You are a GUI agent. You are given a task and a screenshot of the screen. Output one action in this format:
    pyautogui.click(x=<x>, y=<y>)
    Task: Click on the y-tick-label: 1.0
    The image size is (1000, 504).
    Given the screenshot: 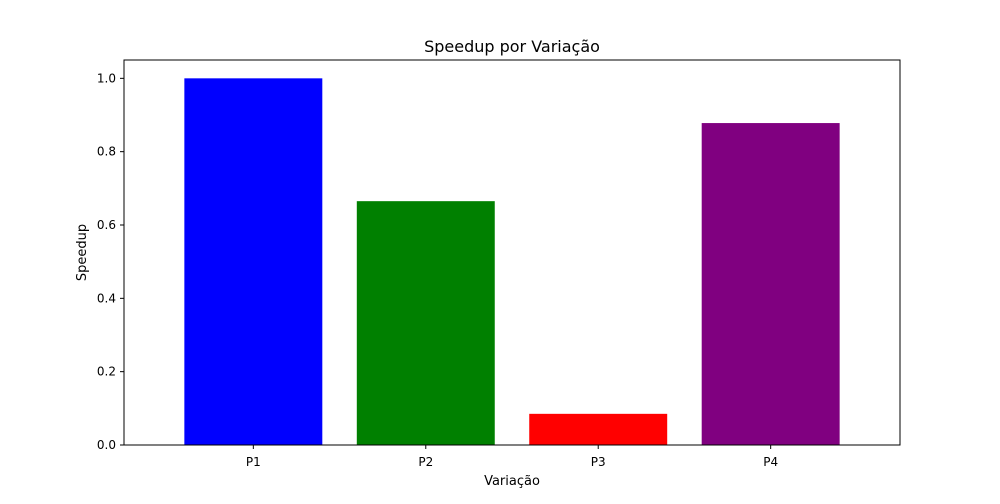 What is the action you would take?
    pyautogui.click(x=106, y=78)
    